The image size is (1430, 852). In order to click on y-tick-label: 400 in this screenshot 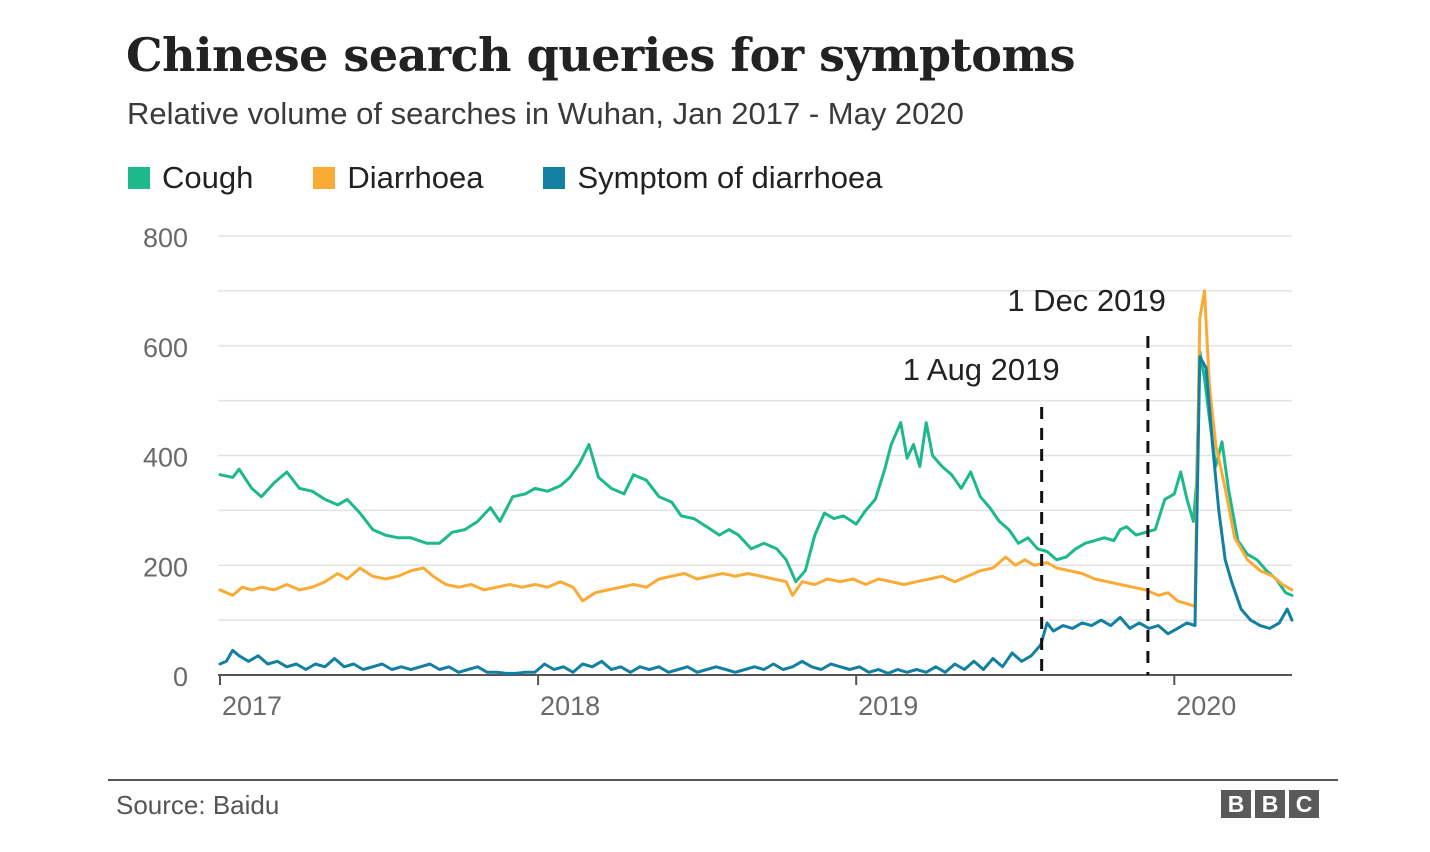, I will do `click(165, 458)`.